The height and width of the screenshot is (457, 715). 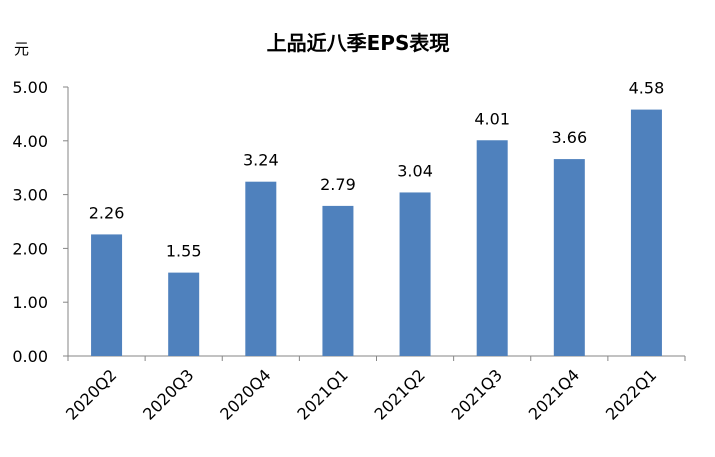 I want to click on x-tick-label: 2021Q3, so click(x=477, y=394).